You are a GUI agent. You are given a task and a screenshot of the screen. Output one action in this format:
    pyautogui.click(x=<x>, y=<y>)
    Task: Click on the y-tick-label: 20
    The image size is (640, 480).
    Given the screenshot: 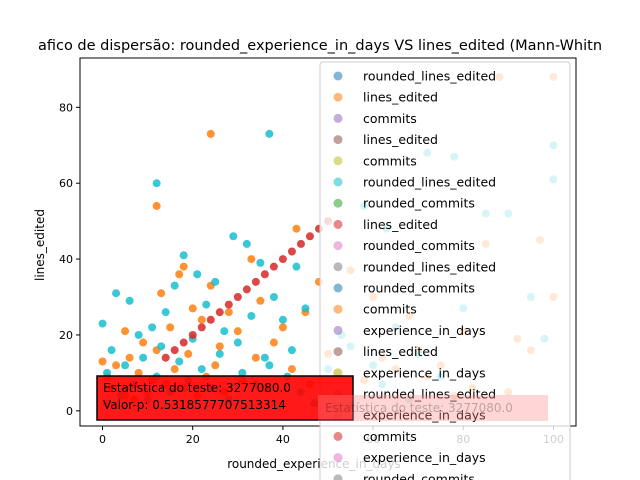 What is the action you would take?
    pyautogui.click(x=66, y=335)
    